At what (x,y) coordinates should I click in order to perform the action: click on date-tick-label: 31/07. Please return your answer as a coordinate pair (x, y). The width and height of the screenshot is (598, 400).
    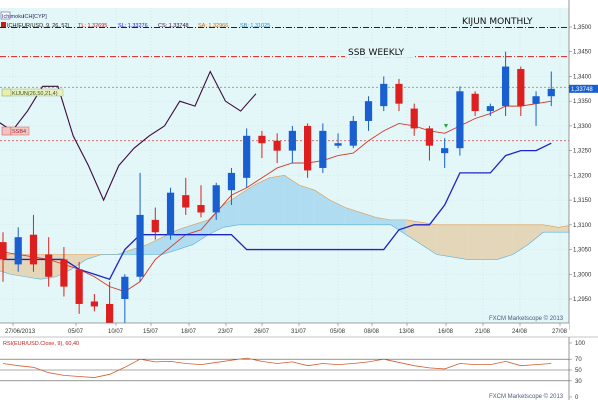
    Looking at the image, I should click on (299, 332).